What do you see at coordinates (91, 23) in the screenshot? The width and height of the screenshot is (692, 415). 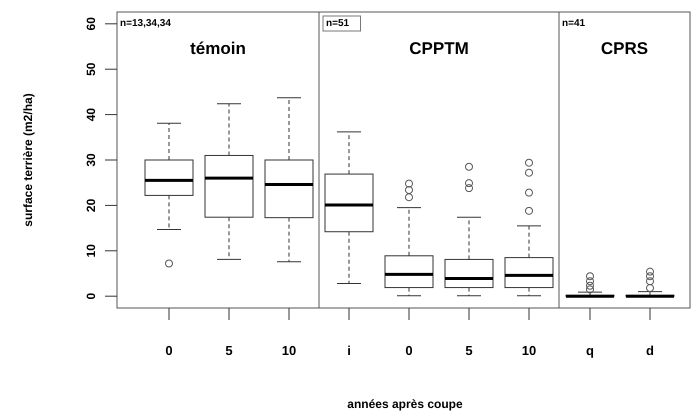 I see `y-tick-label: 60` at bounding box center [91, 23].